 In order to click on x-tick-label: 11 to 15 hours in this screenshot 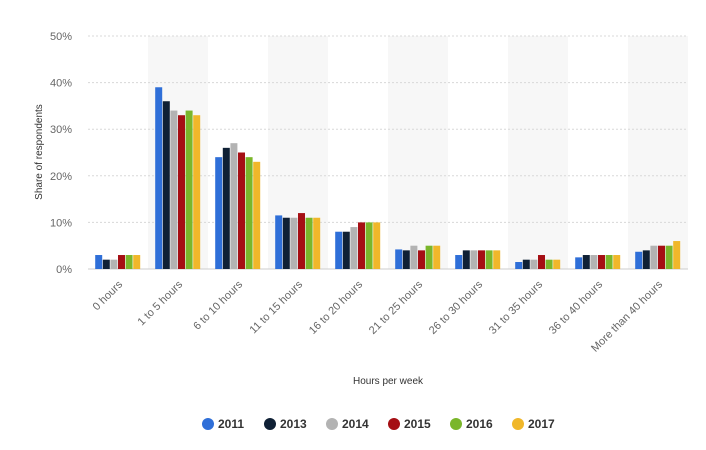, I will do `click(276, 307)`.